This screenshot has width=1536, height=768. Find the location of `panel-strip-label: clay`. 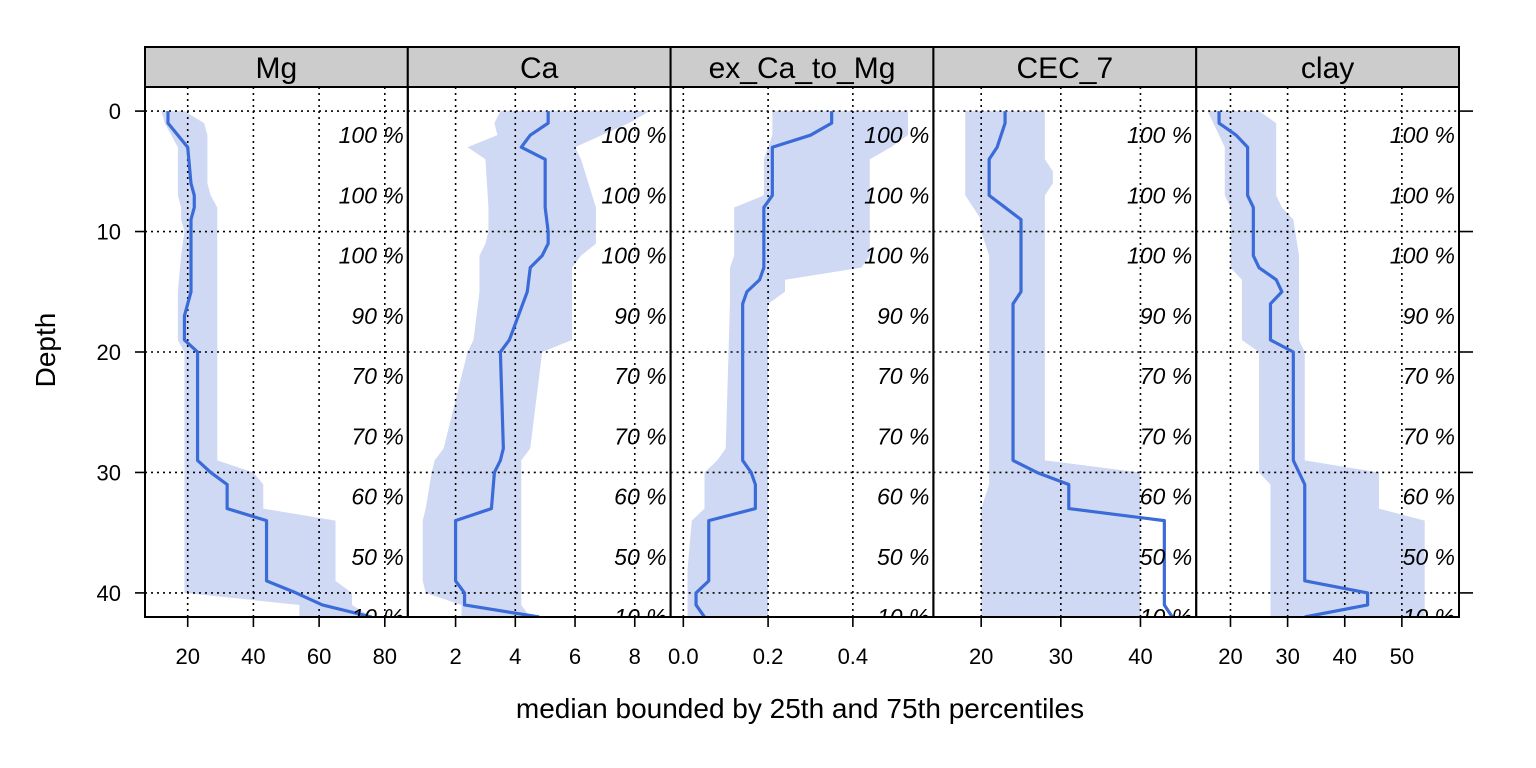

panel-strip-label: clay is located at coordinates (1327, 68).